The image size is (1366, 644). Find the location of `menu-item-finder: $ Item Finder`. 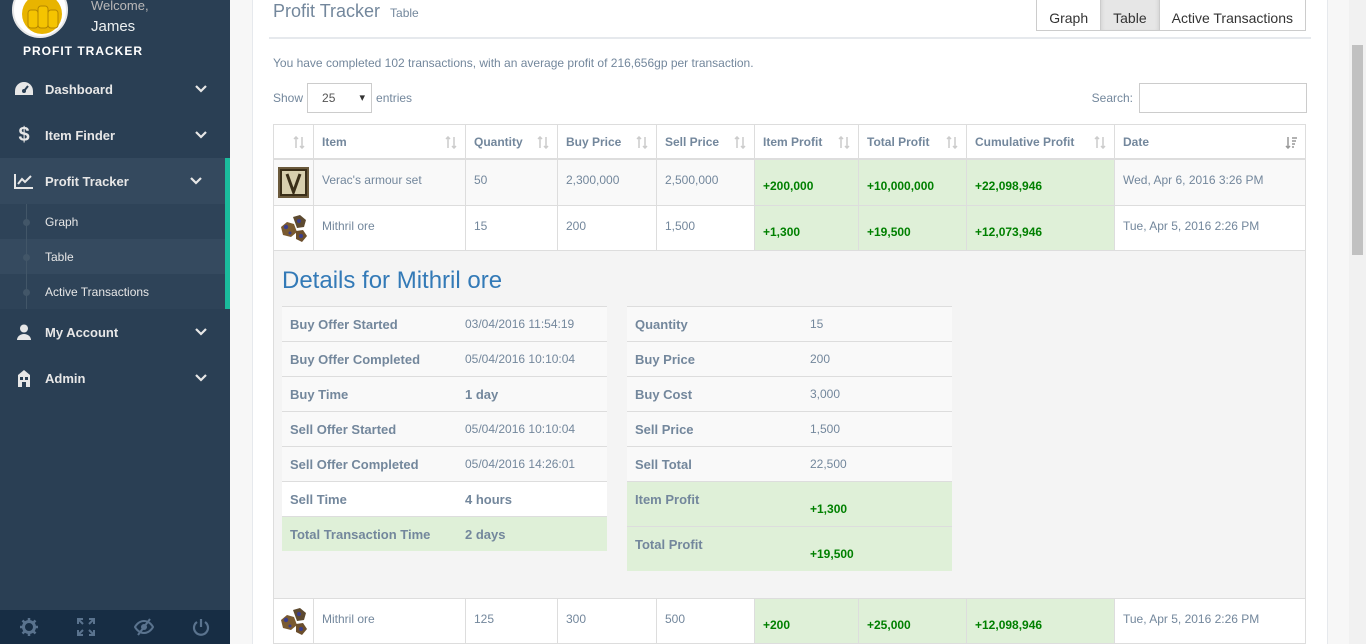

menu-item-finder: $ Item Finder is located at coordinates (115, 135).